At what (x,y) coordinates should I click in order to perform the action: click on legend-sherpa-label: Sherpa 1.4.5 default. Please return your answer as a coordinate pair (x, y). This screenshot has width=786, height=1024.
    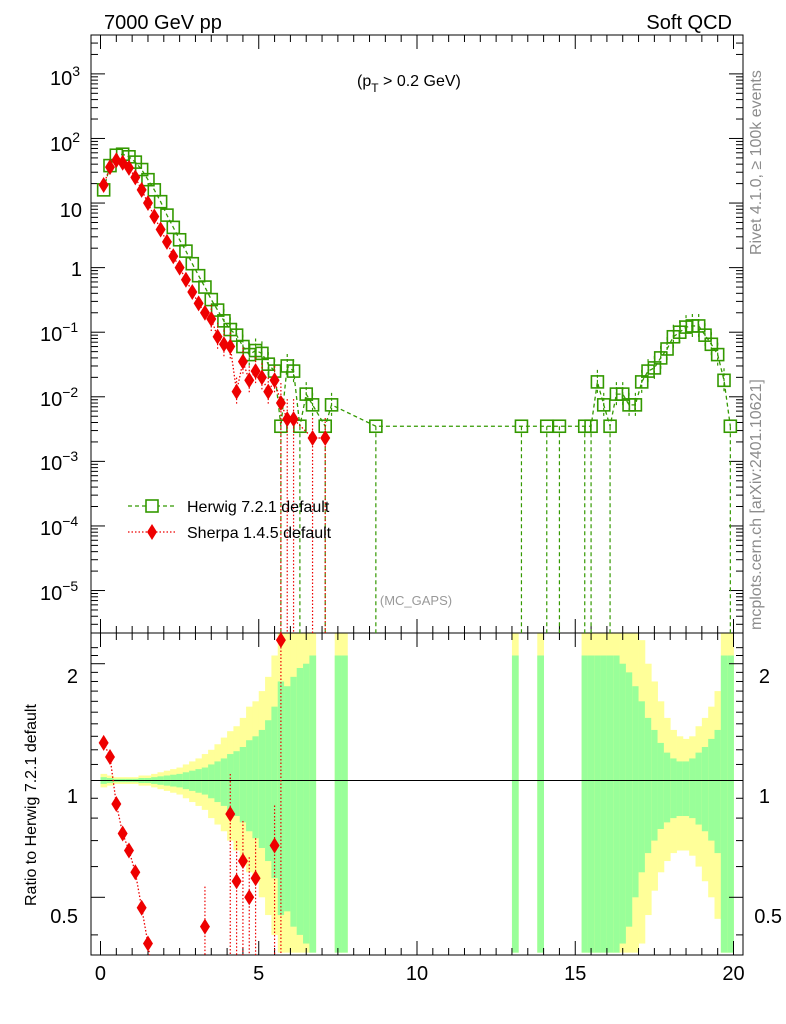
    Looking at the image, I should click on (259, 533).